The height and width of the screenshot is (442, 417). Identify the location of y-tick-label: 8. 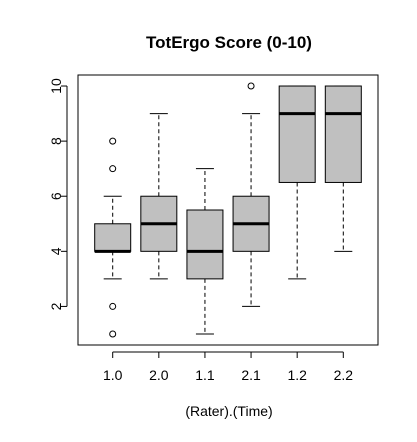
(56, 141).